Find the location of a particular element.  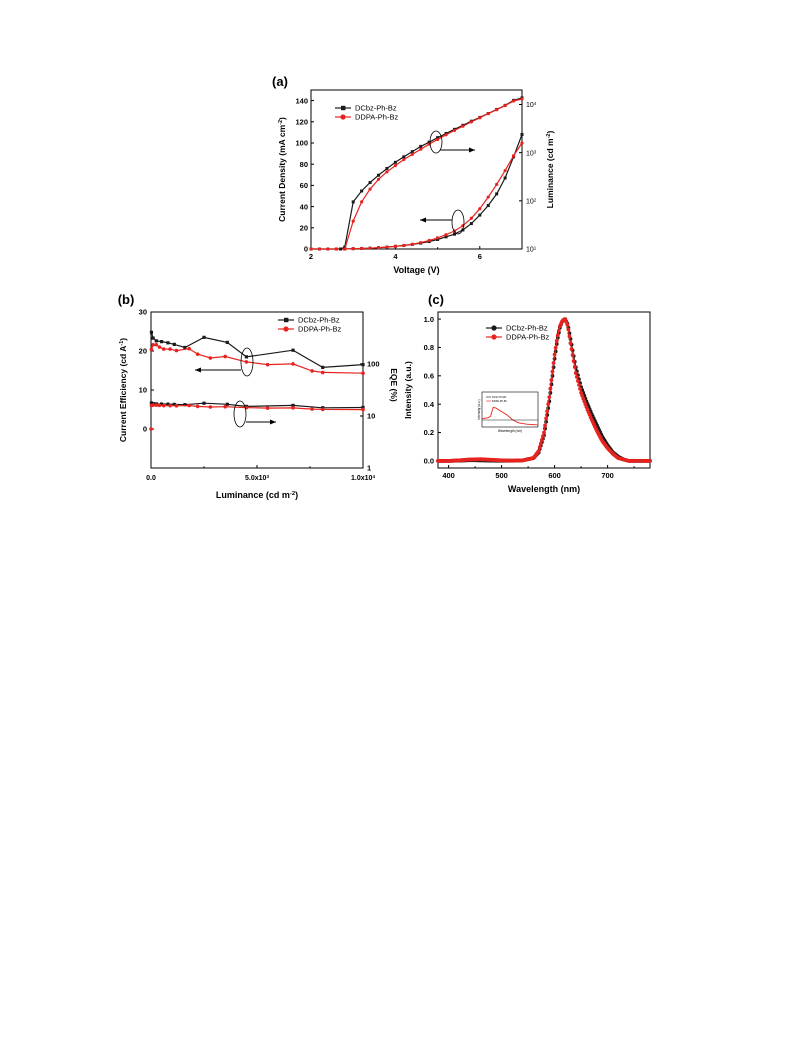

legend-label: DDPA-Ph-Bz is located at coordinates (376, 117).